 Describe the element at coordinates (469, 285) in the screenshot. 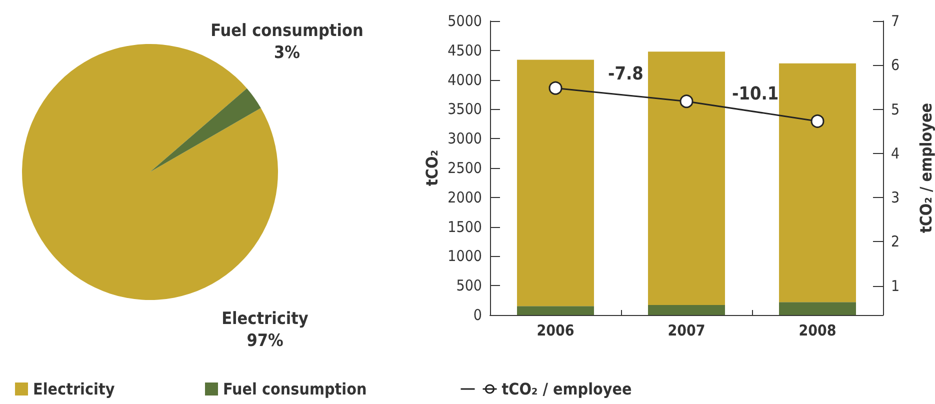

I see `y-tick-label: 500` at that location.